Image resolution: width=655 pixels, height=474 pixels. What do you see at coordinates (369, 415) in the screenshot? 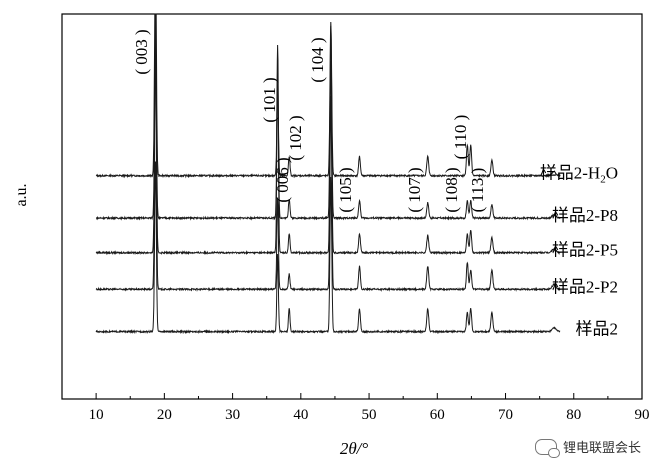
I see `x-tick-label: 50` at bounding box center [369, 415].